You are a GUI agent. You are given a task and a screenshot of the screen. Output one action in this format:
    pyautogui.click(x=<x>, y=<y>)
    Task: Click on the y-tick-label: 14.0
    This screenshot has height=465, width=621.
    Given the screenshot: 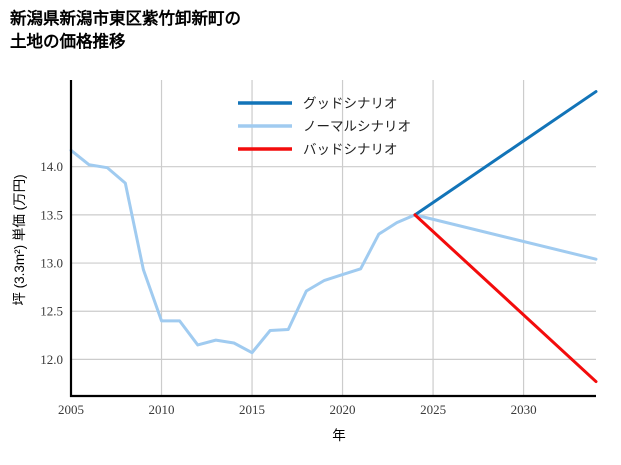 What is the action you would take?
    pyautogui.click(x=51, y=166)
    